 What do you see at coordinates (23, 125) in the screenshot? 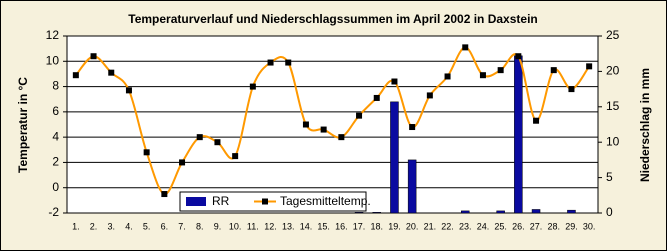
I see `y-axis-title: Temperatur in °C` at bounding box center [23, 125].